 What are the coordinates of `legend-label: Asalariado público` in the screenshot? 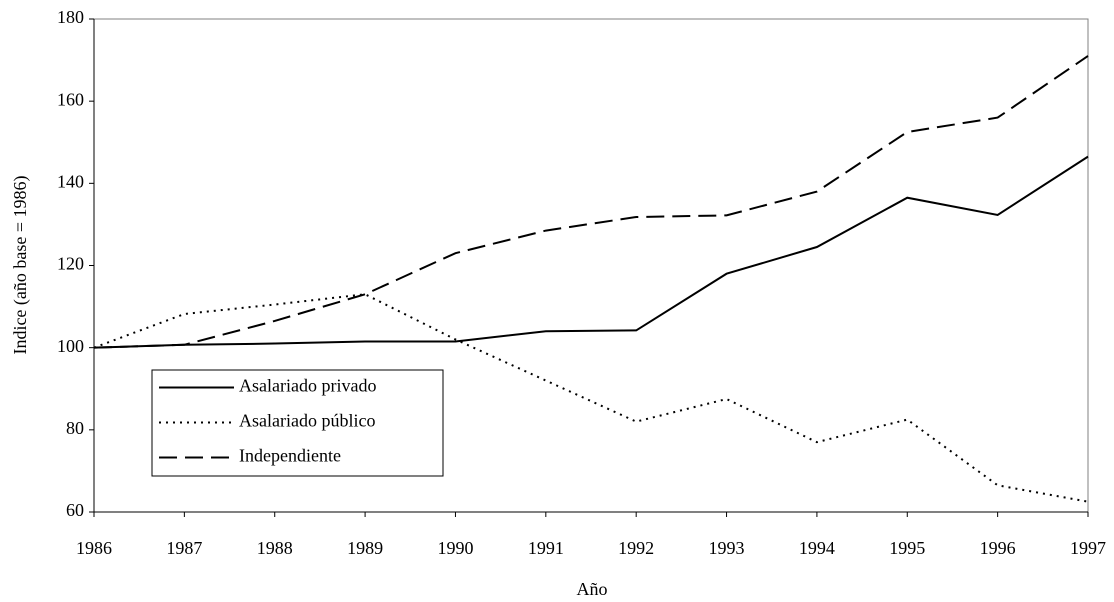 It's located at (307, 421).